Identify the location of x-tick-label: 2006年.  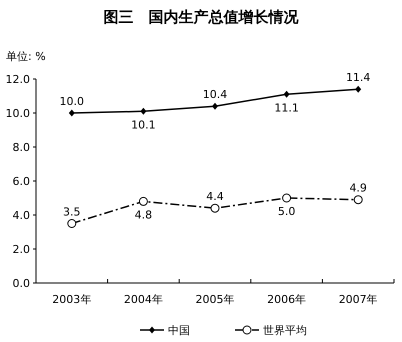
(286, 299).